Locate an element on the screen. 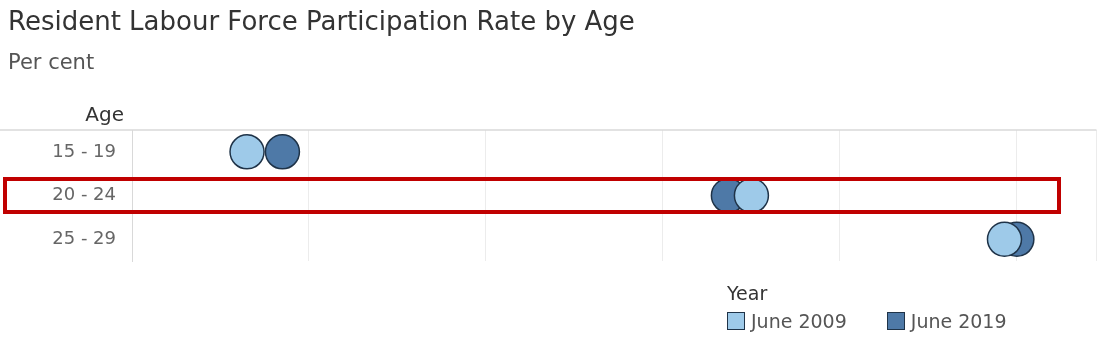  legend-title: Year is located at coordinates (748, 293).